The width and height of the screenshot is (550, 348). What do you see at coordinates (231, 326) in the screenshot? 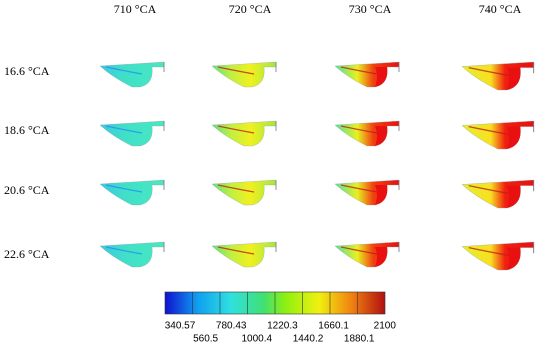
I see `colorbar-label: 780.43` at bounding box center [231, 326].